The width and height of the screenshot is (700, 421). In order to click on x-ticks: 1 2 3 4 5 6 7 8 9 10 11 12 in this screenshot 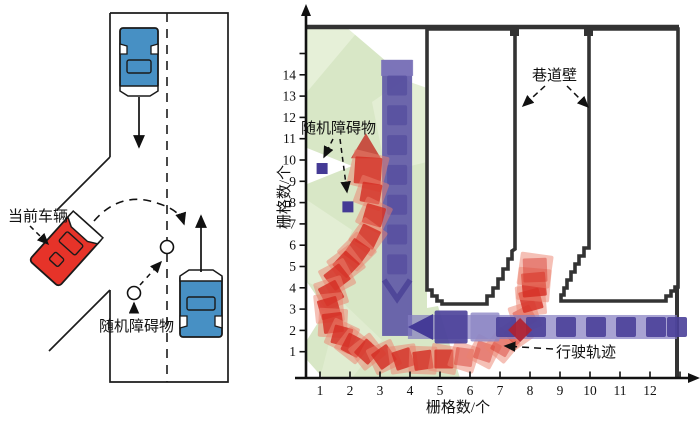, I will do `click(499, 384)`.